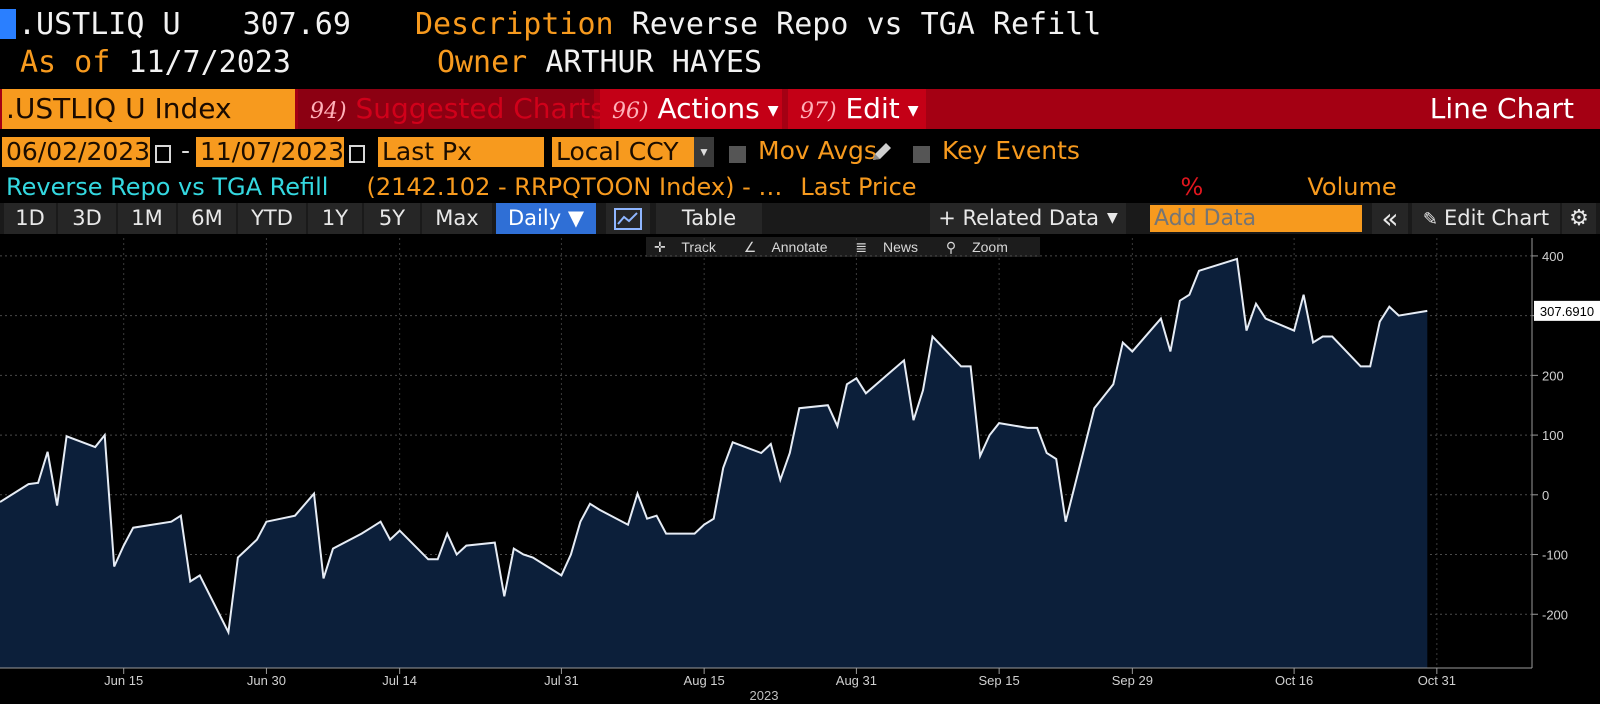 The image size is (1600, 704). I want to click on pencil-icon, so click(882, 152).